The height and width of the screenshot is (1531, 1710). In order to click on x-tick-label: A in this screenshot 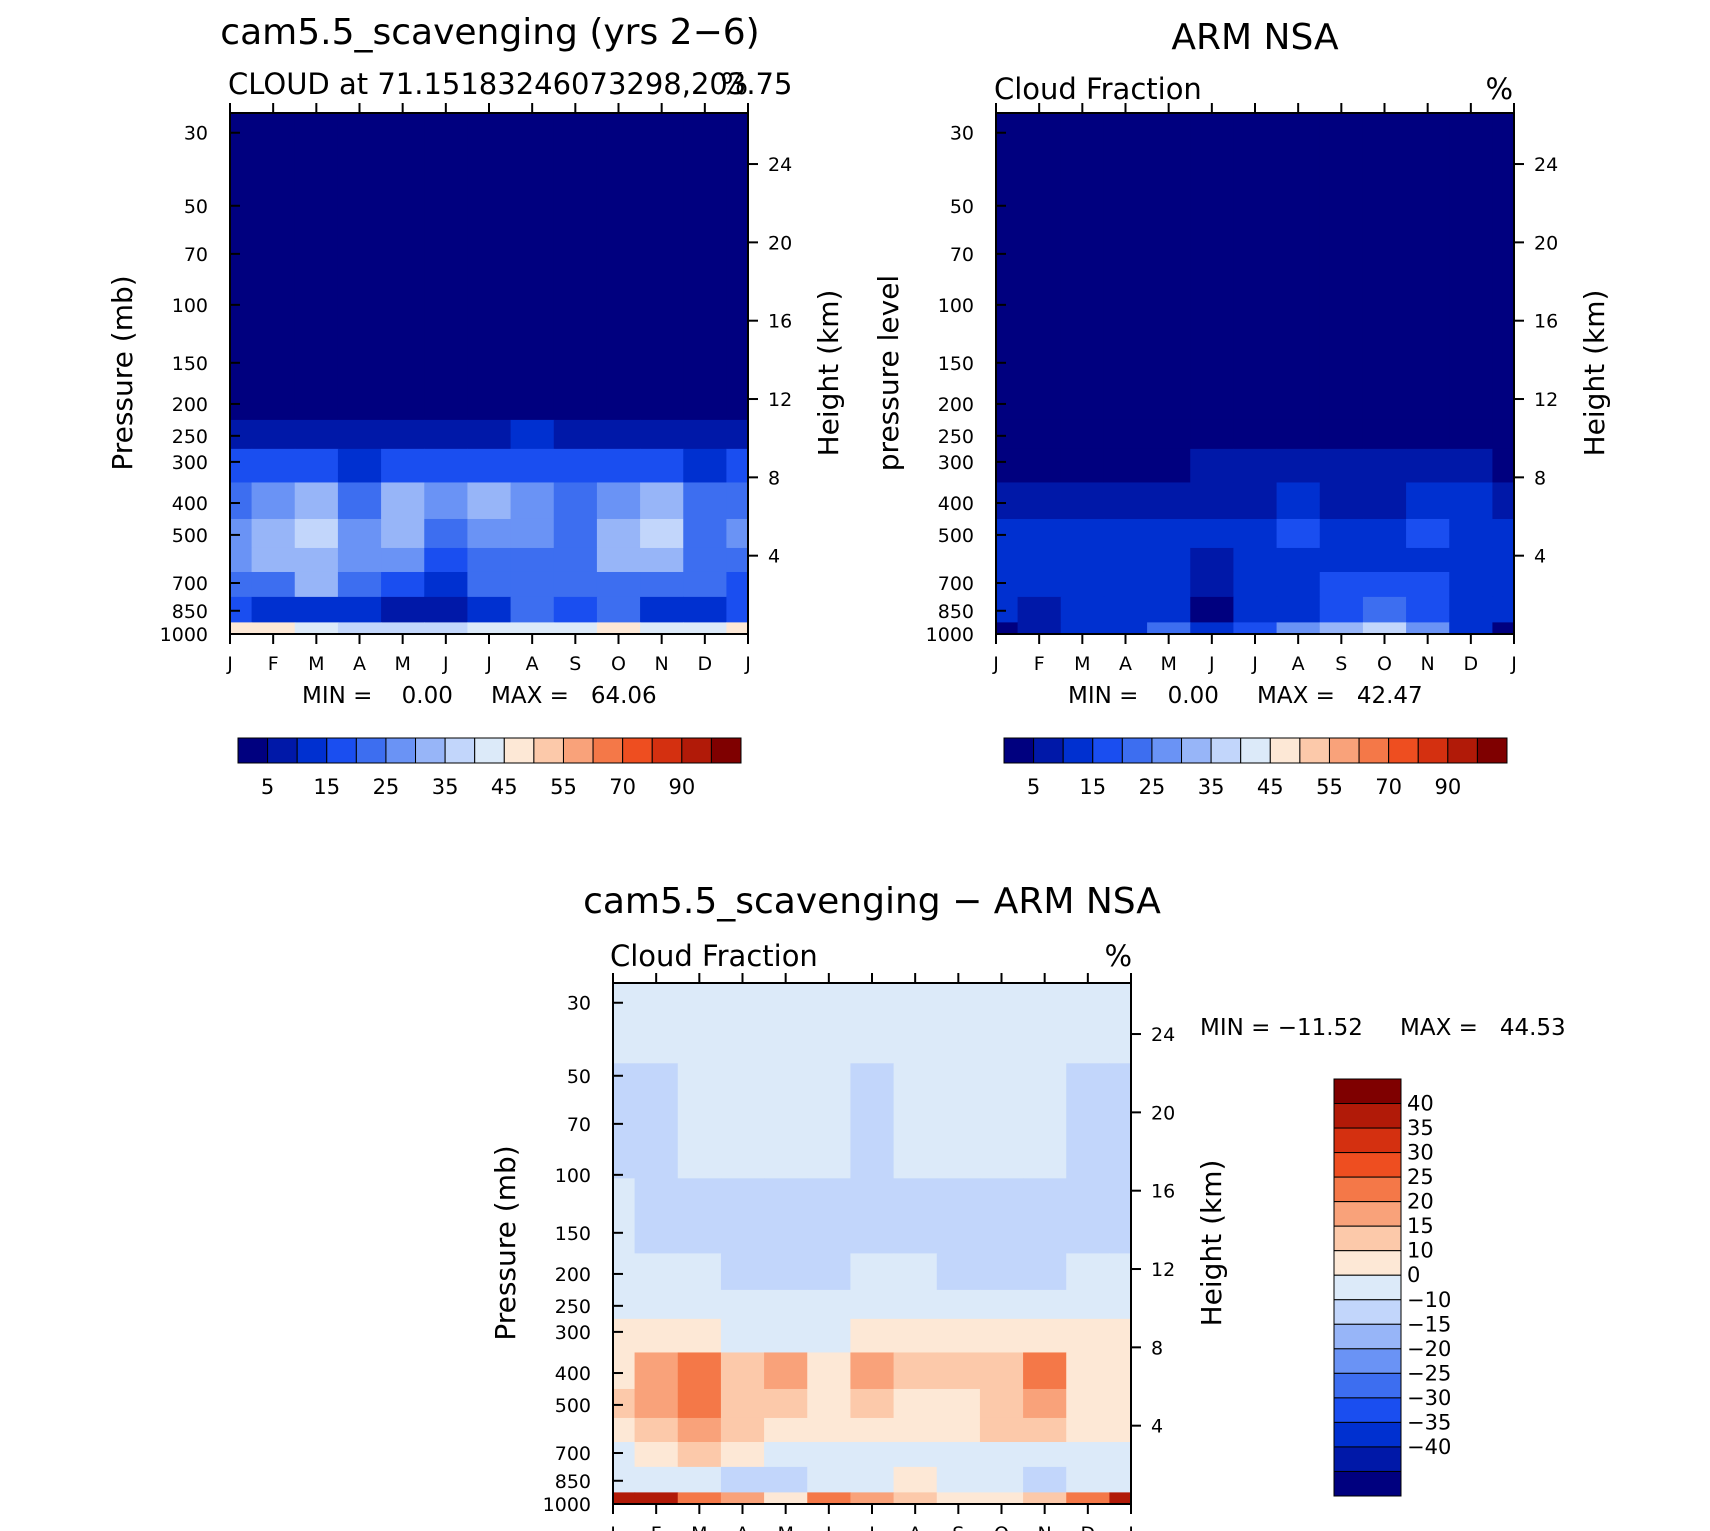, I will do `click(915, 1527)`.